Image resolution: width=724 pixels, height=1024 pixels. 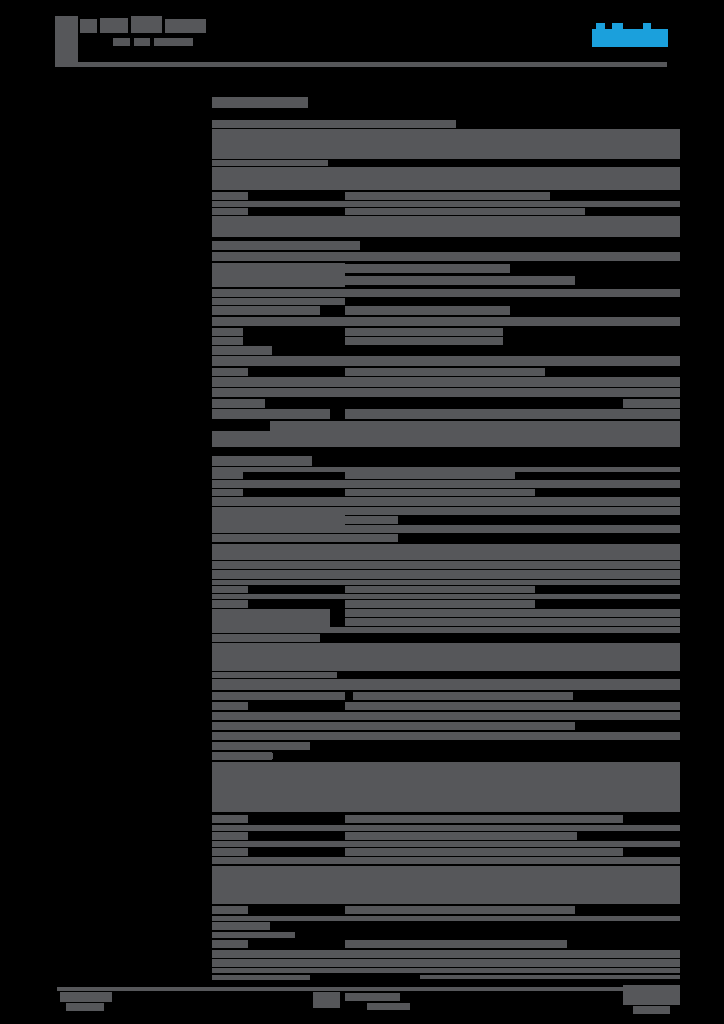 I want to click on header-rule, so click(x=361, y=64).